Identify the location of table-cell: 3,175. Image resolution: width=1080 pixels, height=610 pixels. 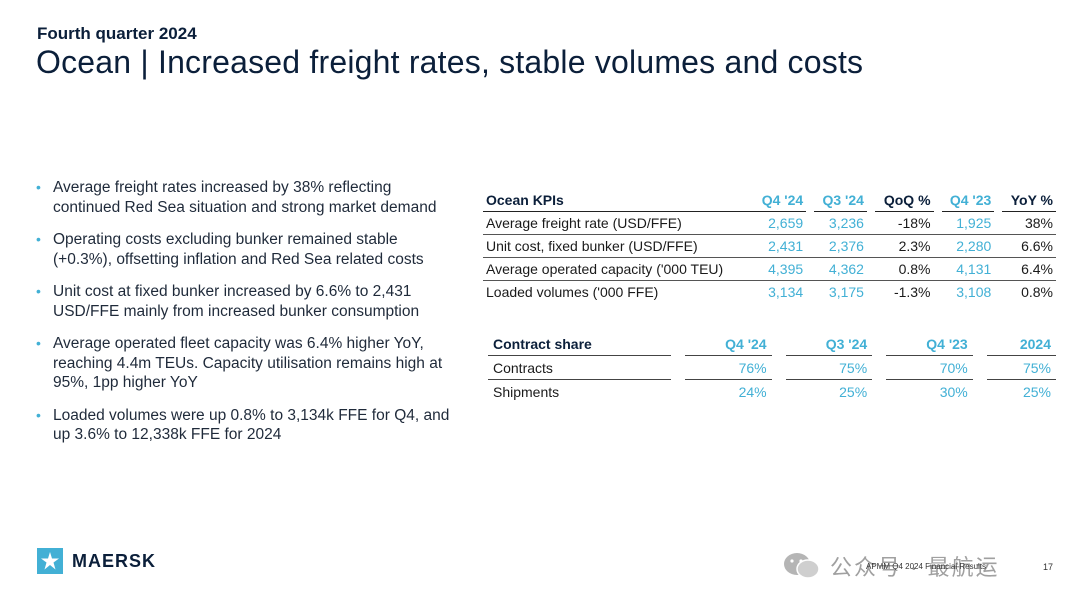
(846, 292).